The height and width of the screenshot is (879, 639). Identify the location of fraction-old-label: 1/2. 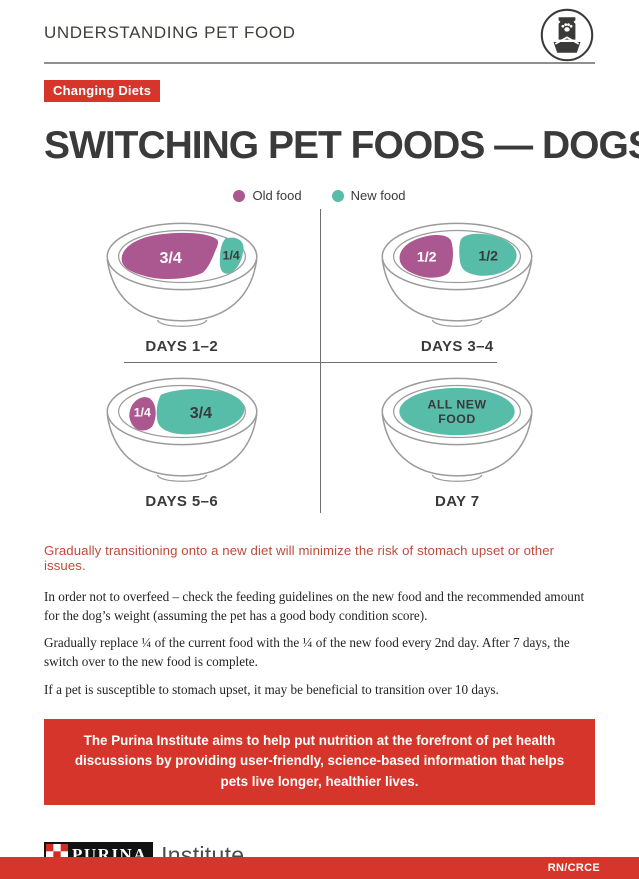
(427, 257).